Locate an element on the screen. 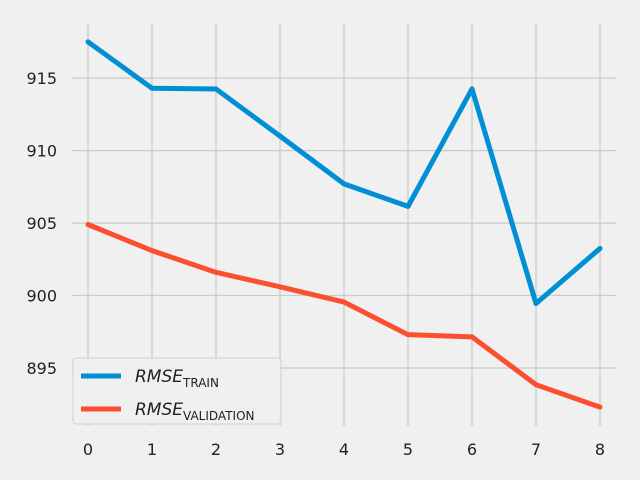 The width and height of the screenshot is (640, 480). x-axis-ticks: 0 1 2 3 4 5 6 7 8 is located at coordinates (344, 449).